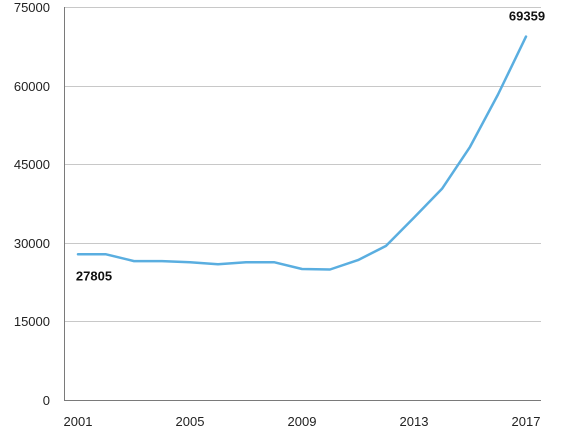 The height and width of the screenshot is (447, 569). What do you see at coordinates (32, 204) in the screenshot?
I see `y-tick-labels: 0 15000 30000 45000 60000 75000` at bounding box center [32, 204].